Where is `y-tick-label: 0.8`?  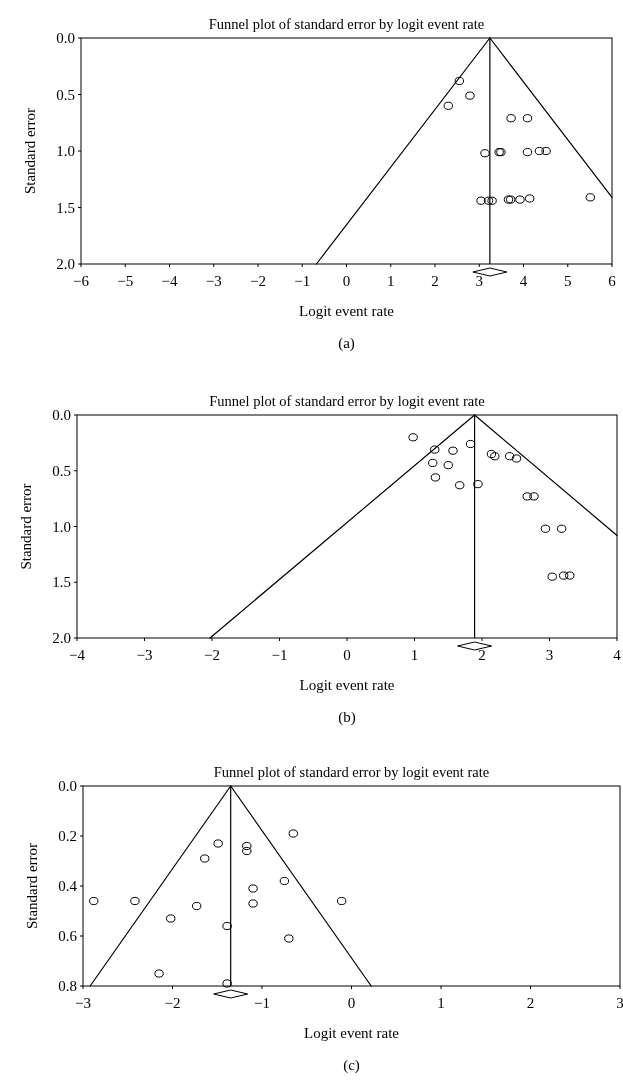
y-tick-label: 0.8 is located at coordinates (67, 986).